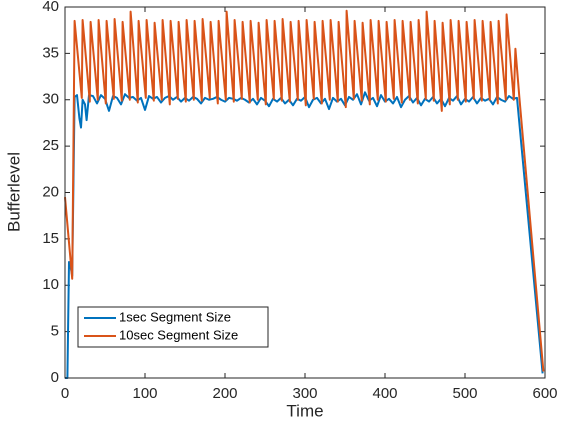 The image size is (563, 422). What do you see at coordinates (175, 316) in the screenshot?
I see `legend-label: 1sec Segment Size` at bounding box center [175, 316].